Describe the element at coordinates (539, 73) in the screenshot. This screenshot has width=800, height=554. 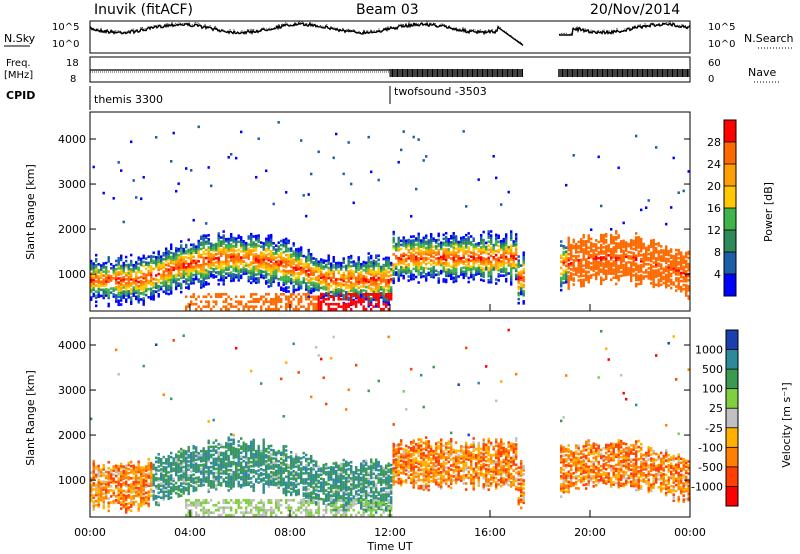
I see `nave-bars` at that location.